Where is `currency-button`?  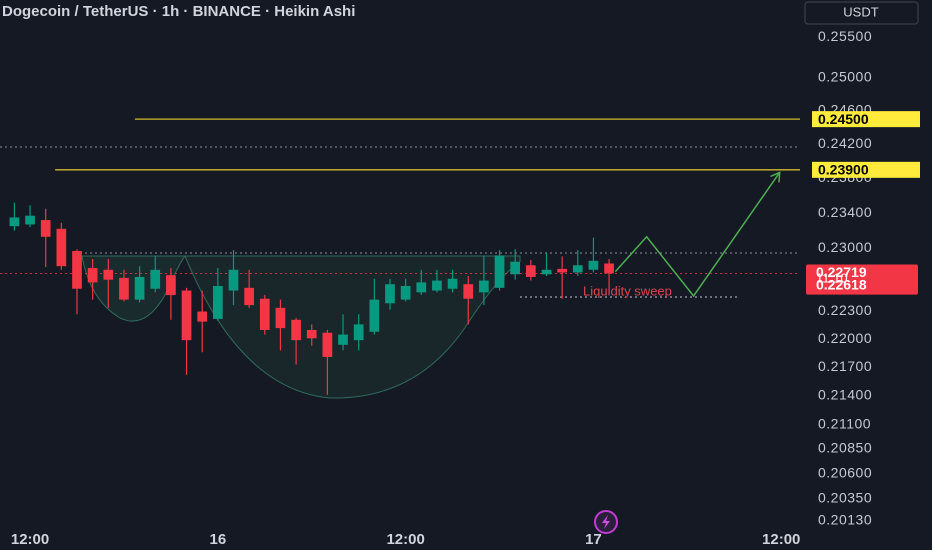 currency-button is located at coordinates (861, 13).